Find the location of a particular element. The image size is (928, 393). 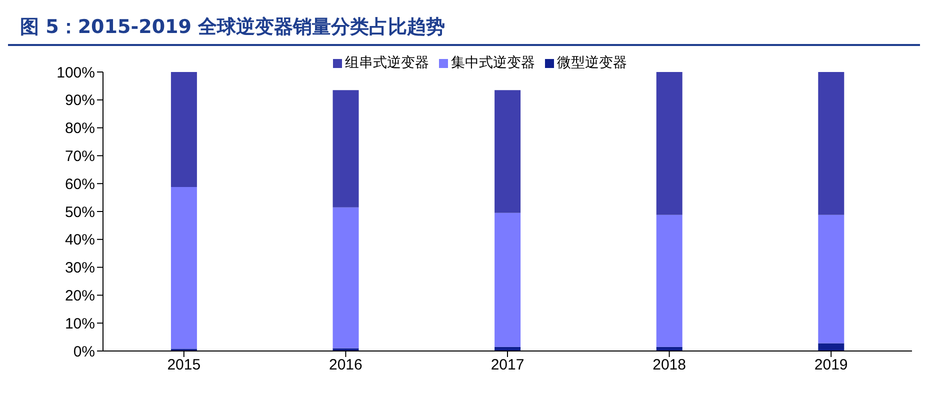

legend-label: 组串式逆变器 is located at coordinates (386, 63).